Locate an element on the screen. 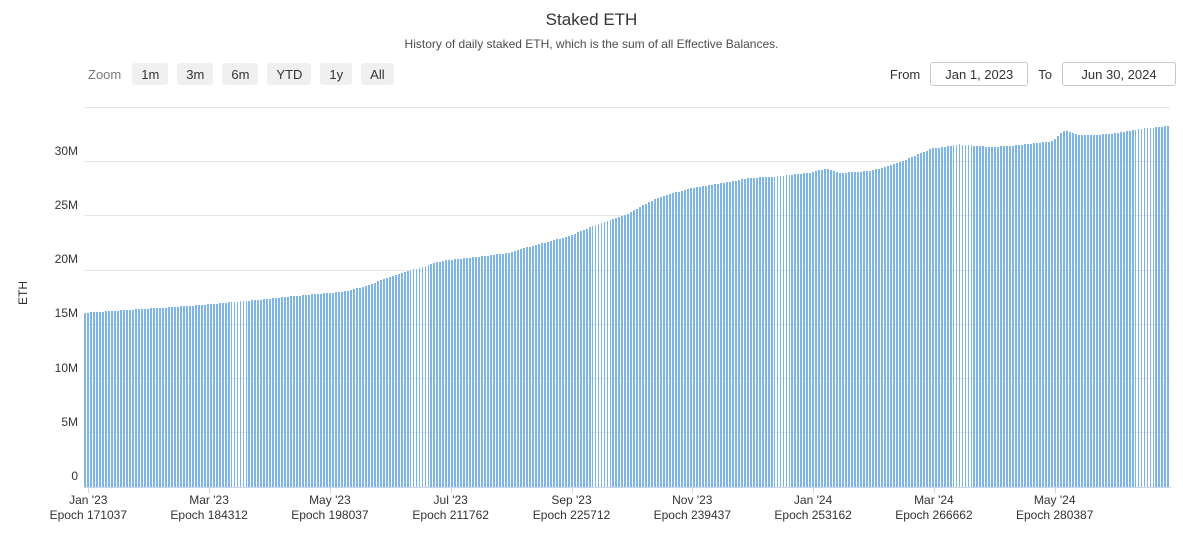 The width and height of the screenshot is (1183, 544). zoom-button-1y: 1y is located at coordinates (336, 74).